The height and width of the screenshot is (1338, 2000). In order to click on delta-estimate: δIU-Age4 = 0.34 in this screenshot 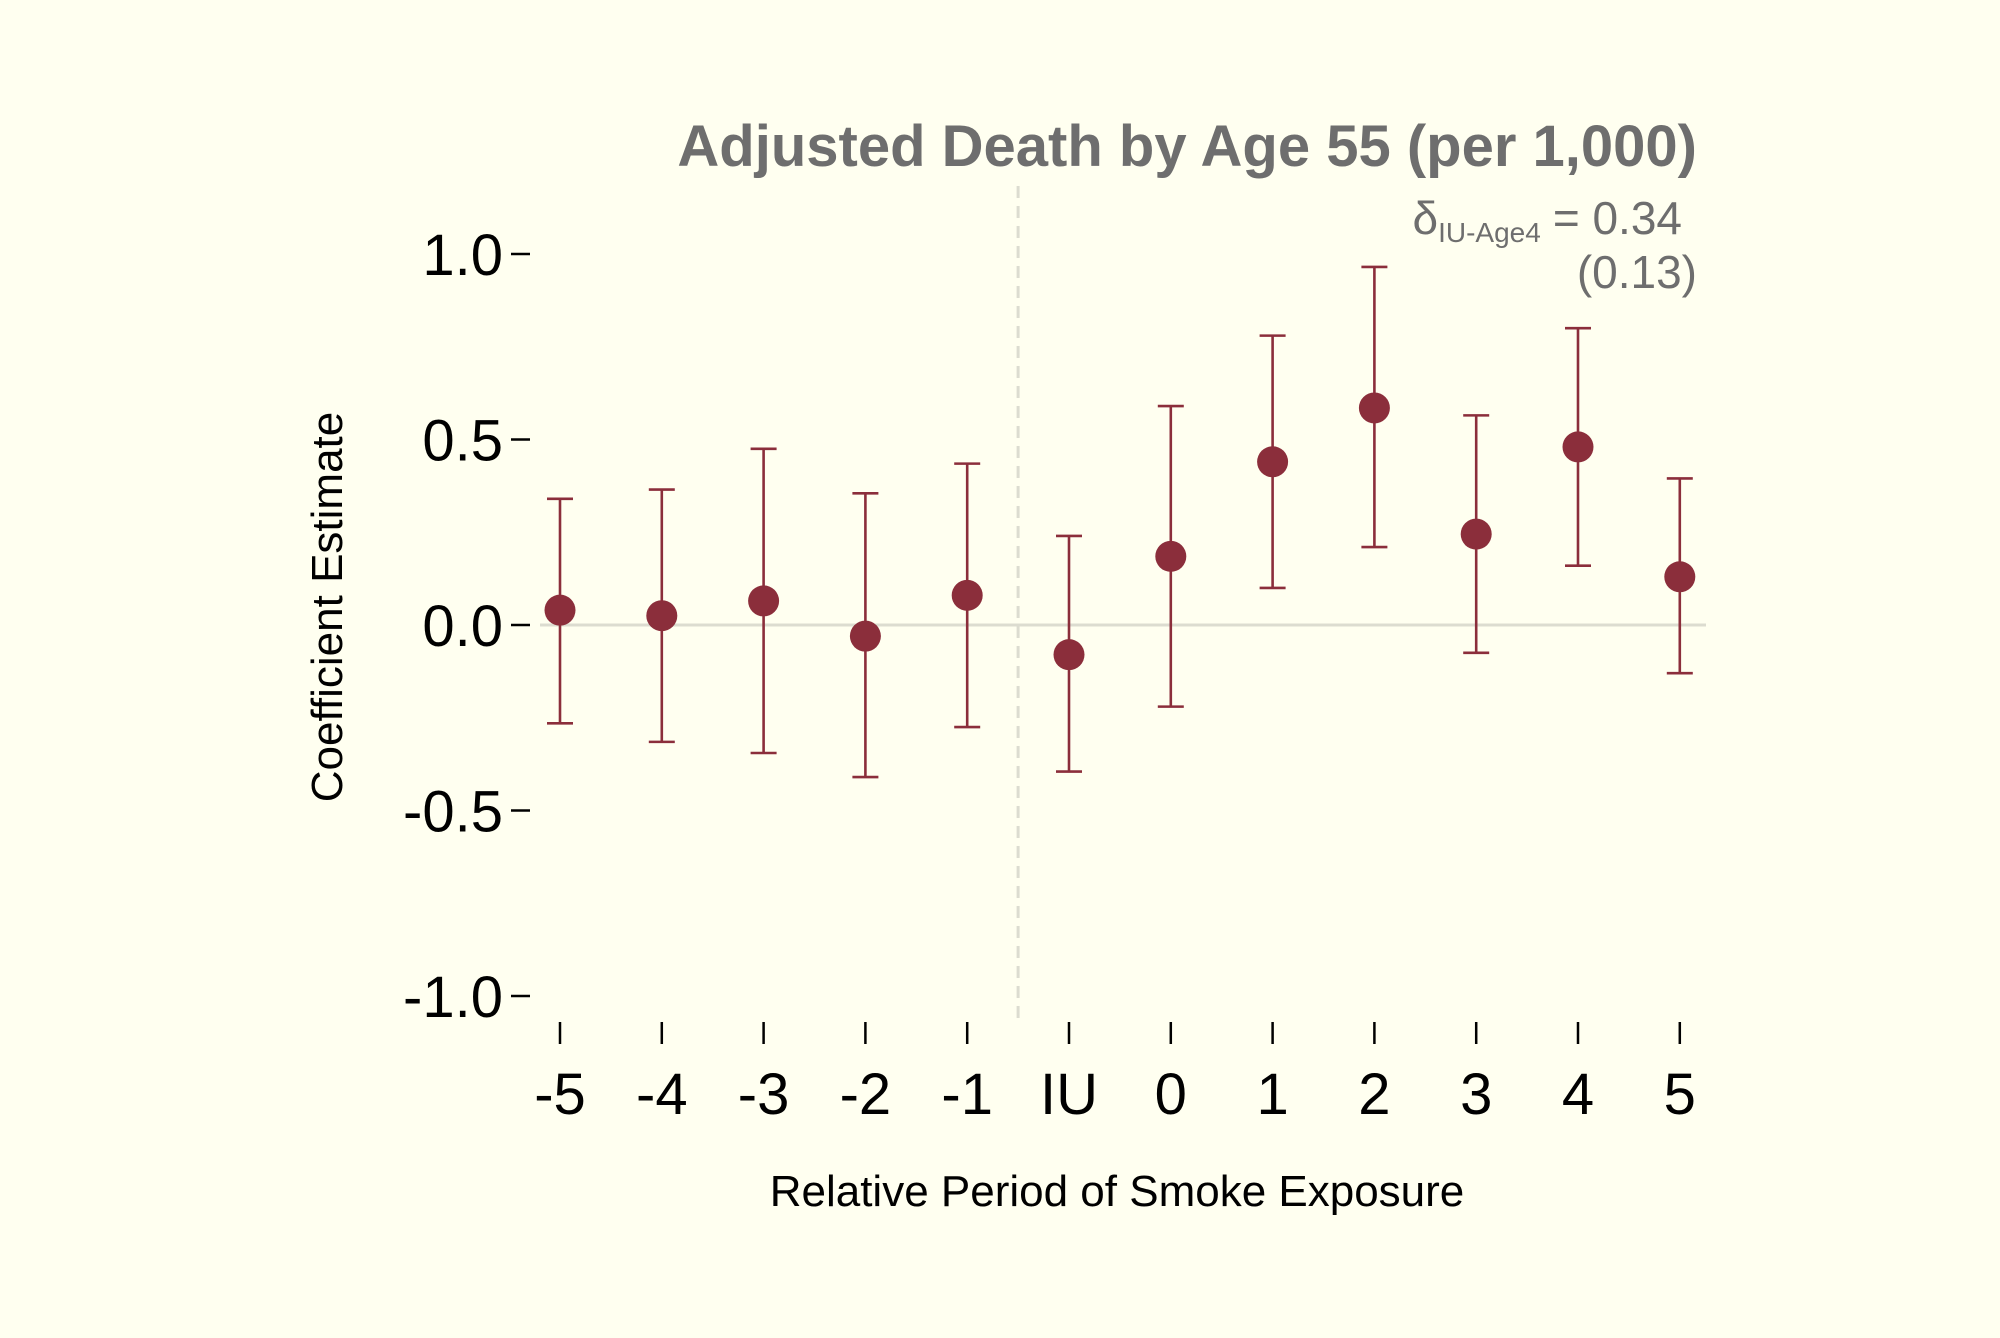, I will do `click(1547, 220)`.